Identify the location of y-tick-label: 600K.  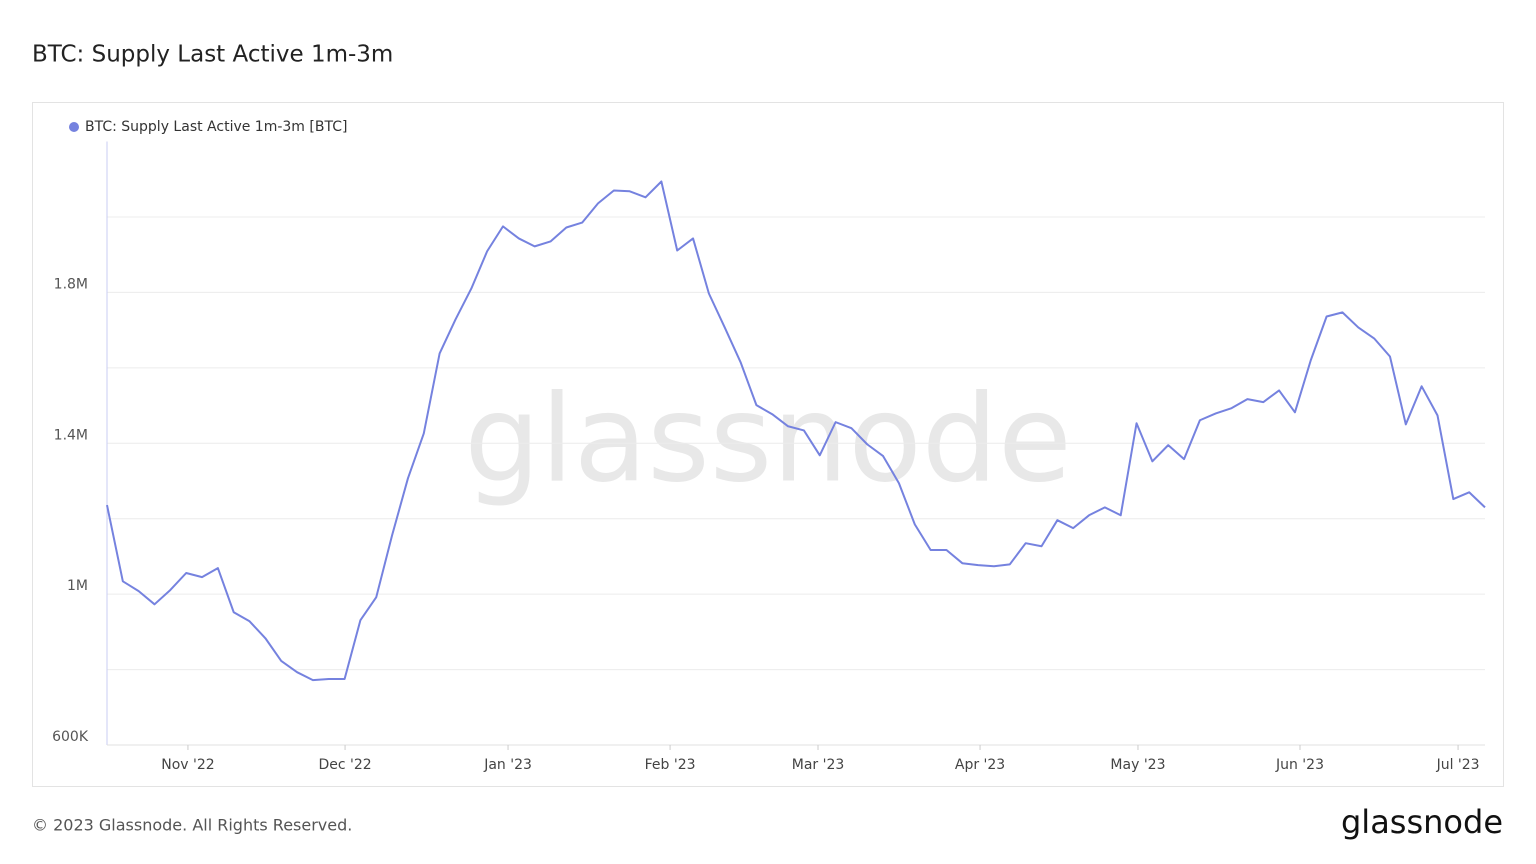
(70, 737).